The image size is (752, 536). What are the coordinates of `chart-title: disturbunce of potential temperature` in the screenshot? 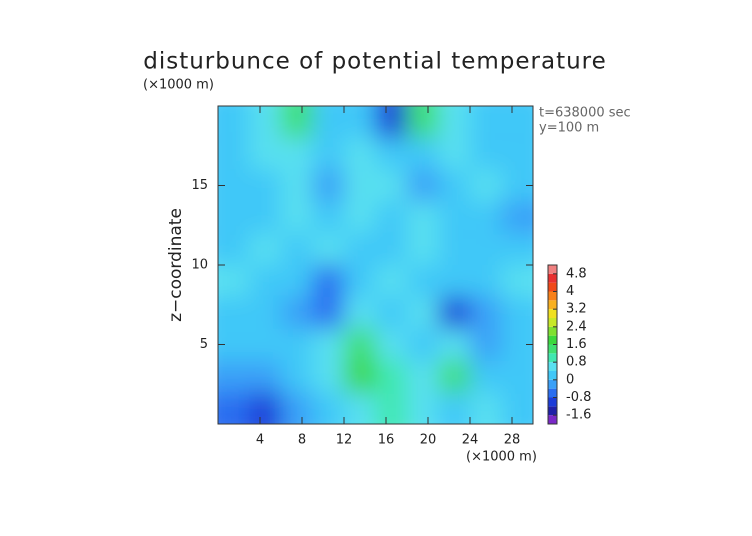 It's located at (375, 62).